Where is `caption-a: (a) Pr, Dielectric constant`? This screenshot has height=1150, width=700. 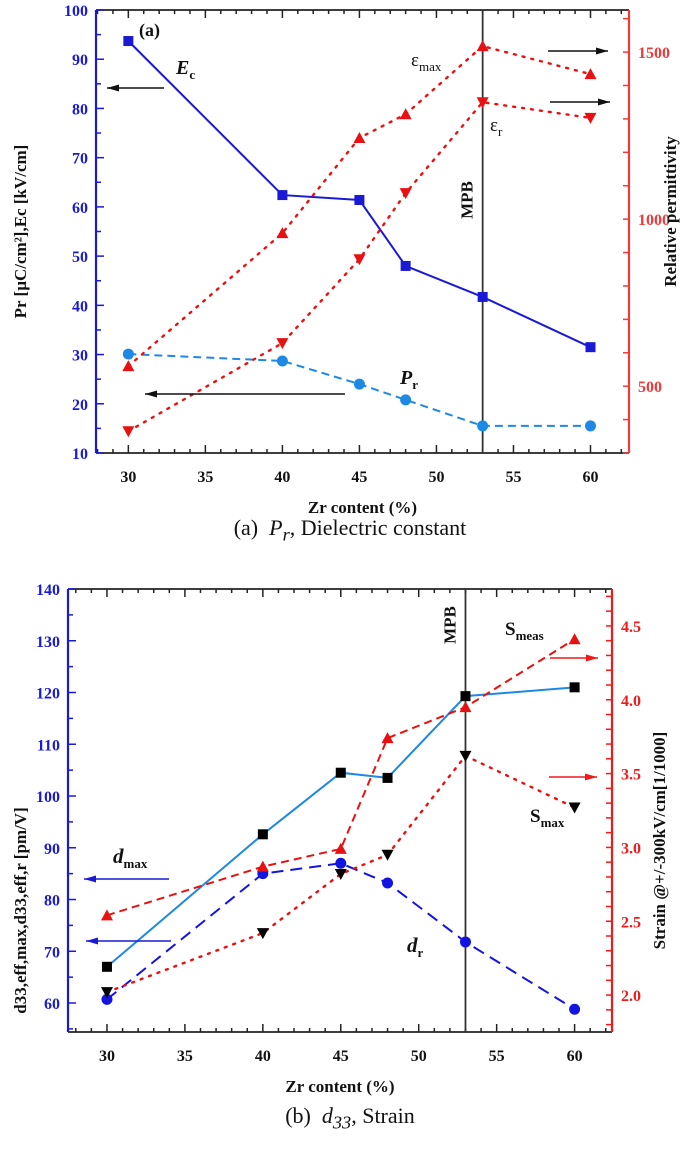
caption-a: (a) Pr, Dielectric constant is located at coordinates (350, 530).